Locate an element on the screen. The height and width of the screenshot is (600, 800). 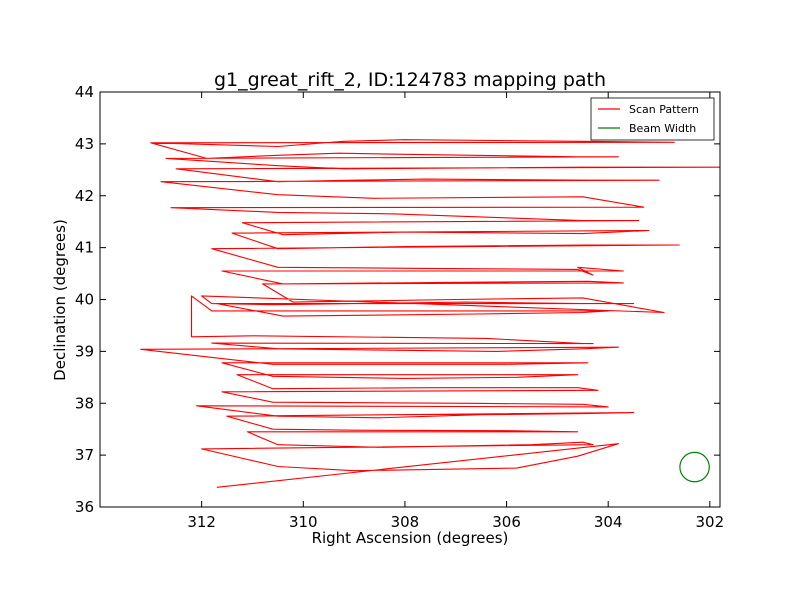
y-axis-label: Declination (degrees) is located at coordinates (60, 300).